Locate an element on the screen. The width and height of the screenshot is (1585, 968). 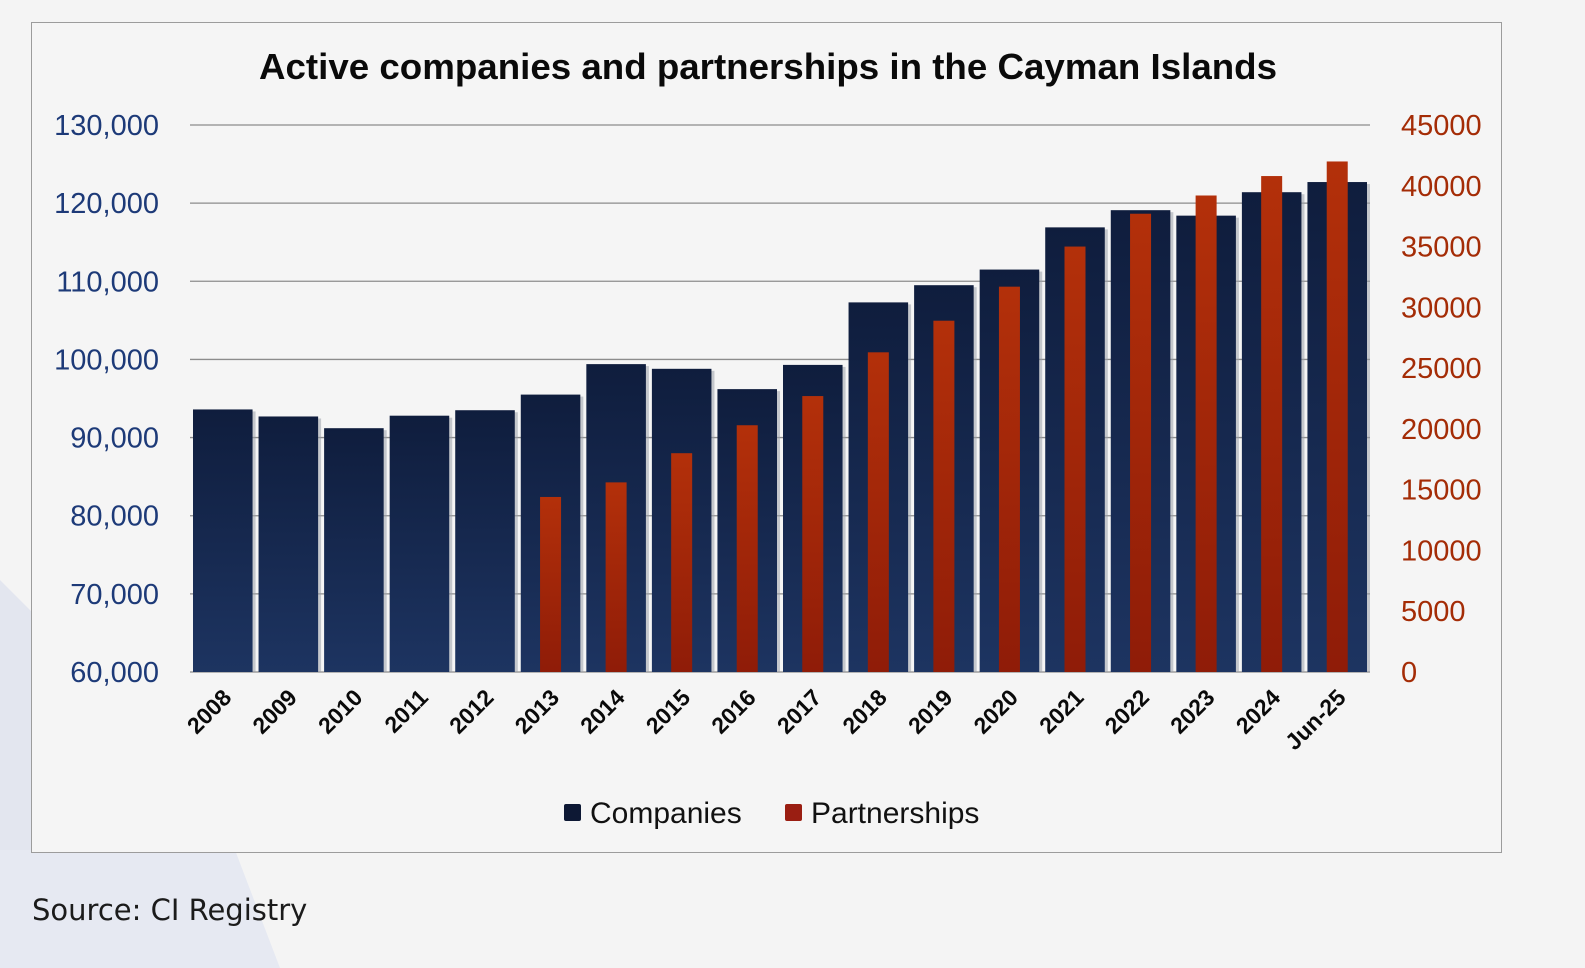
bar-partnerships-2013 is located at coordinates (551, 584).